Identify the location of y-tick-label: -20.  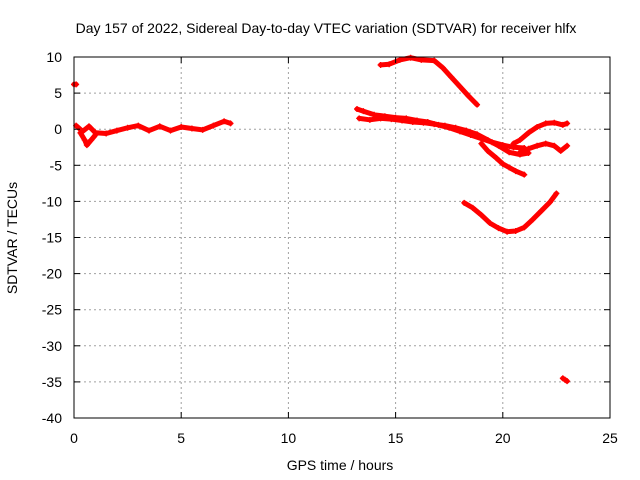
(52, 274).